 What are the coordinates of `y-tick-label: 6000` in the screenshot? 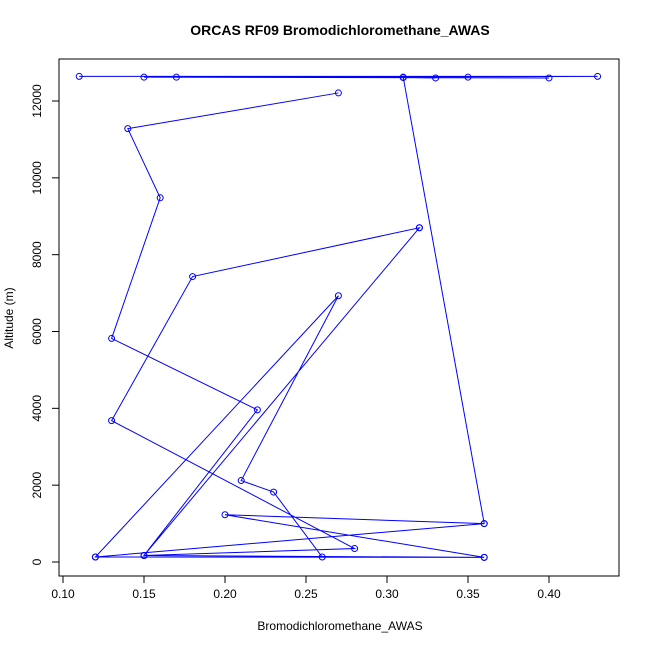 It's located at (37, 331).